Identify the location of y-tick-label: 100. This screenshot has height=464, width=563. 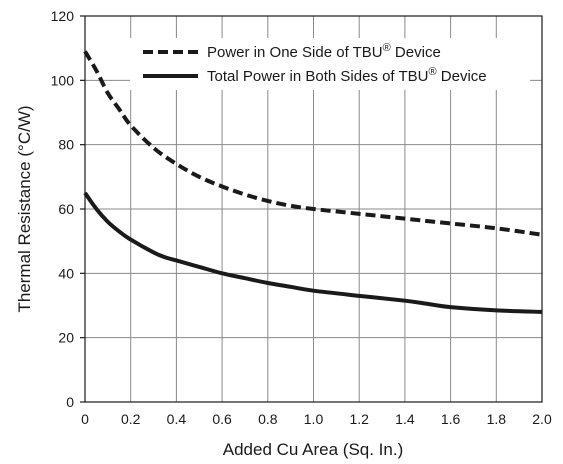
(63, 80).